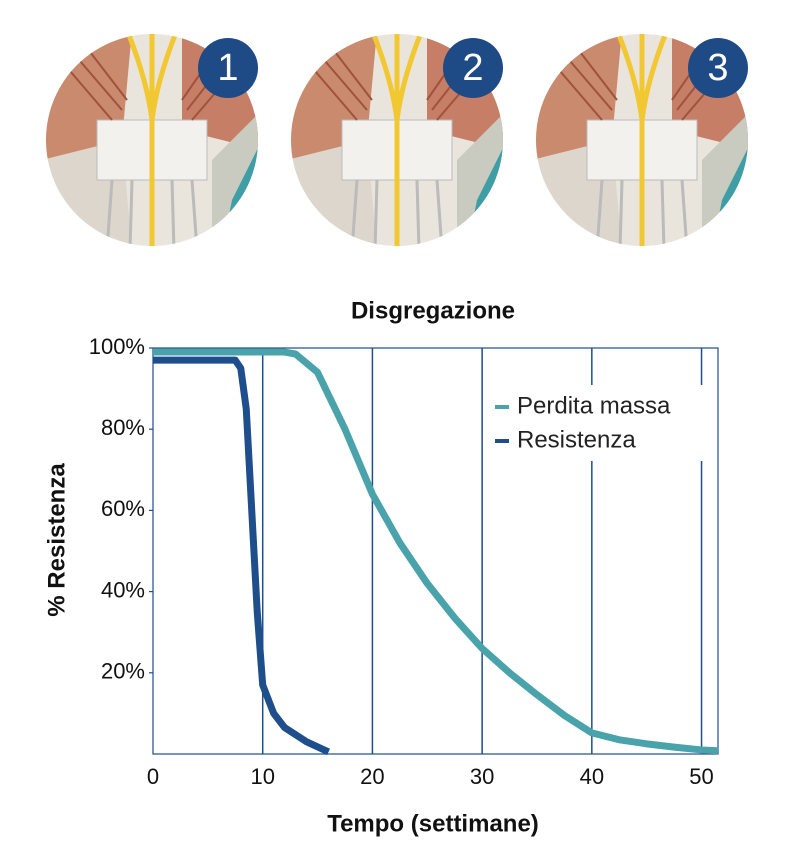 The width and height of the screenshot is (786, 868). I want to click on badge-label: 3, so click(717, 68).